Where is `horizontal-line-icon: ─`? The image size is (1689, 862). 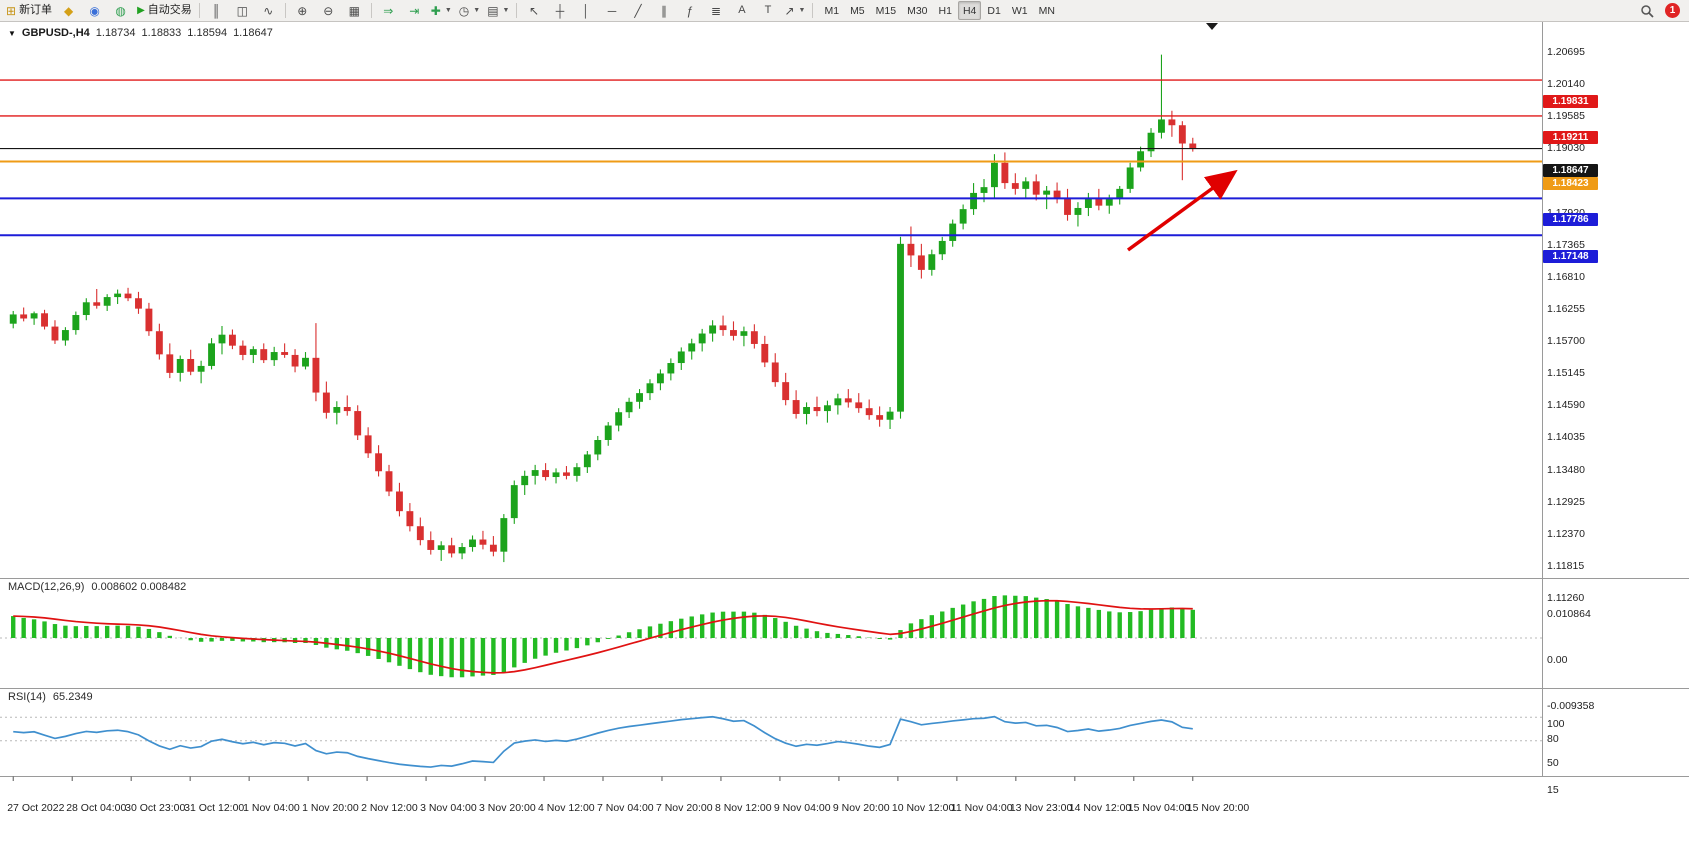
horizontal-line-icon: ─ is located at coordinates (612, 10).